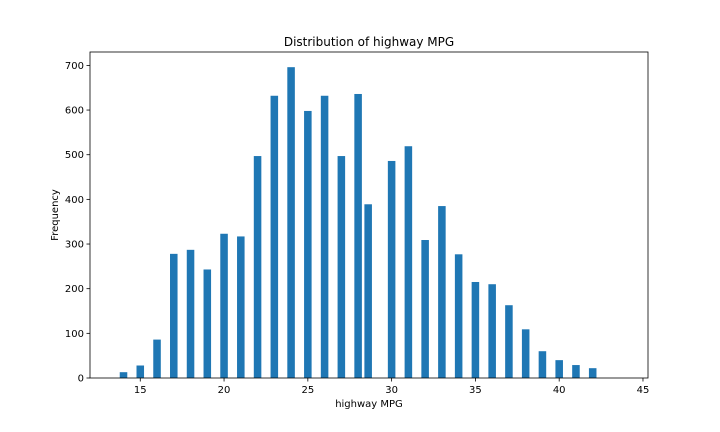 This screenshot has height=432, width=720. I want to click on y-axis-ticks: 0 100 200 300 400 500 600 700, so click(77, 223).